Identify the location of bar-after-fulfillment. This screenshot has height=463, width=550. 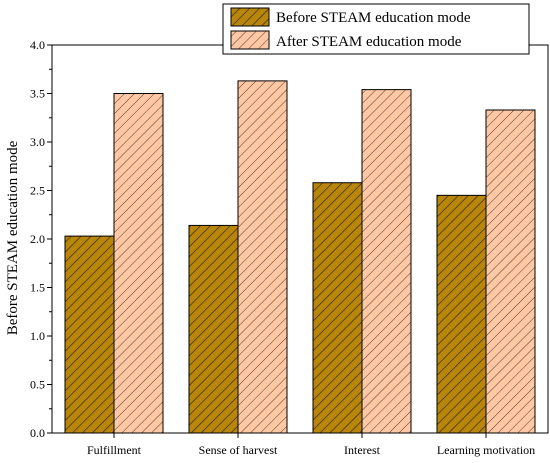
(138, 263).